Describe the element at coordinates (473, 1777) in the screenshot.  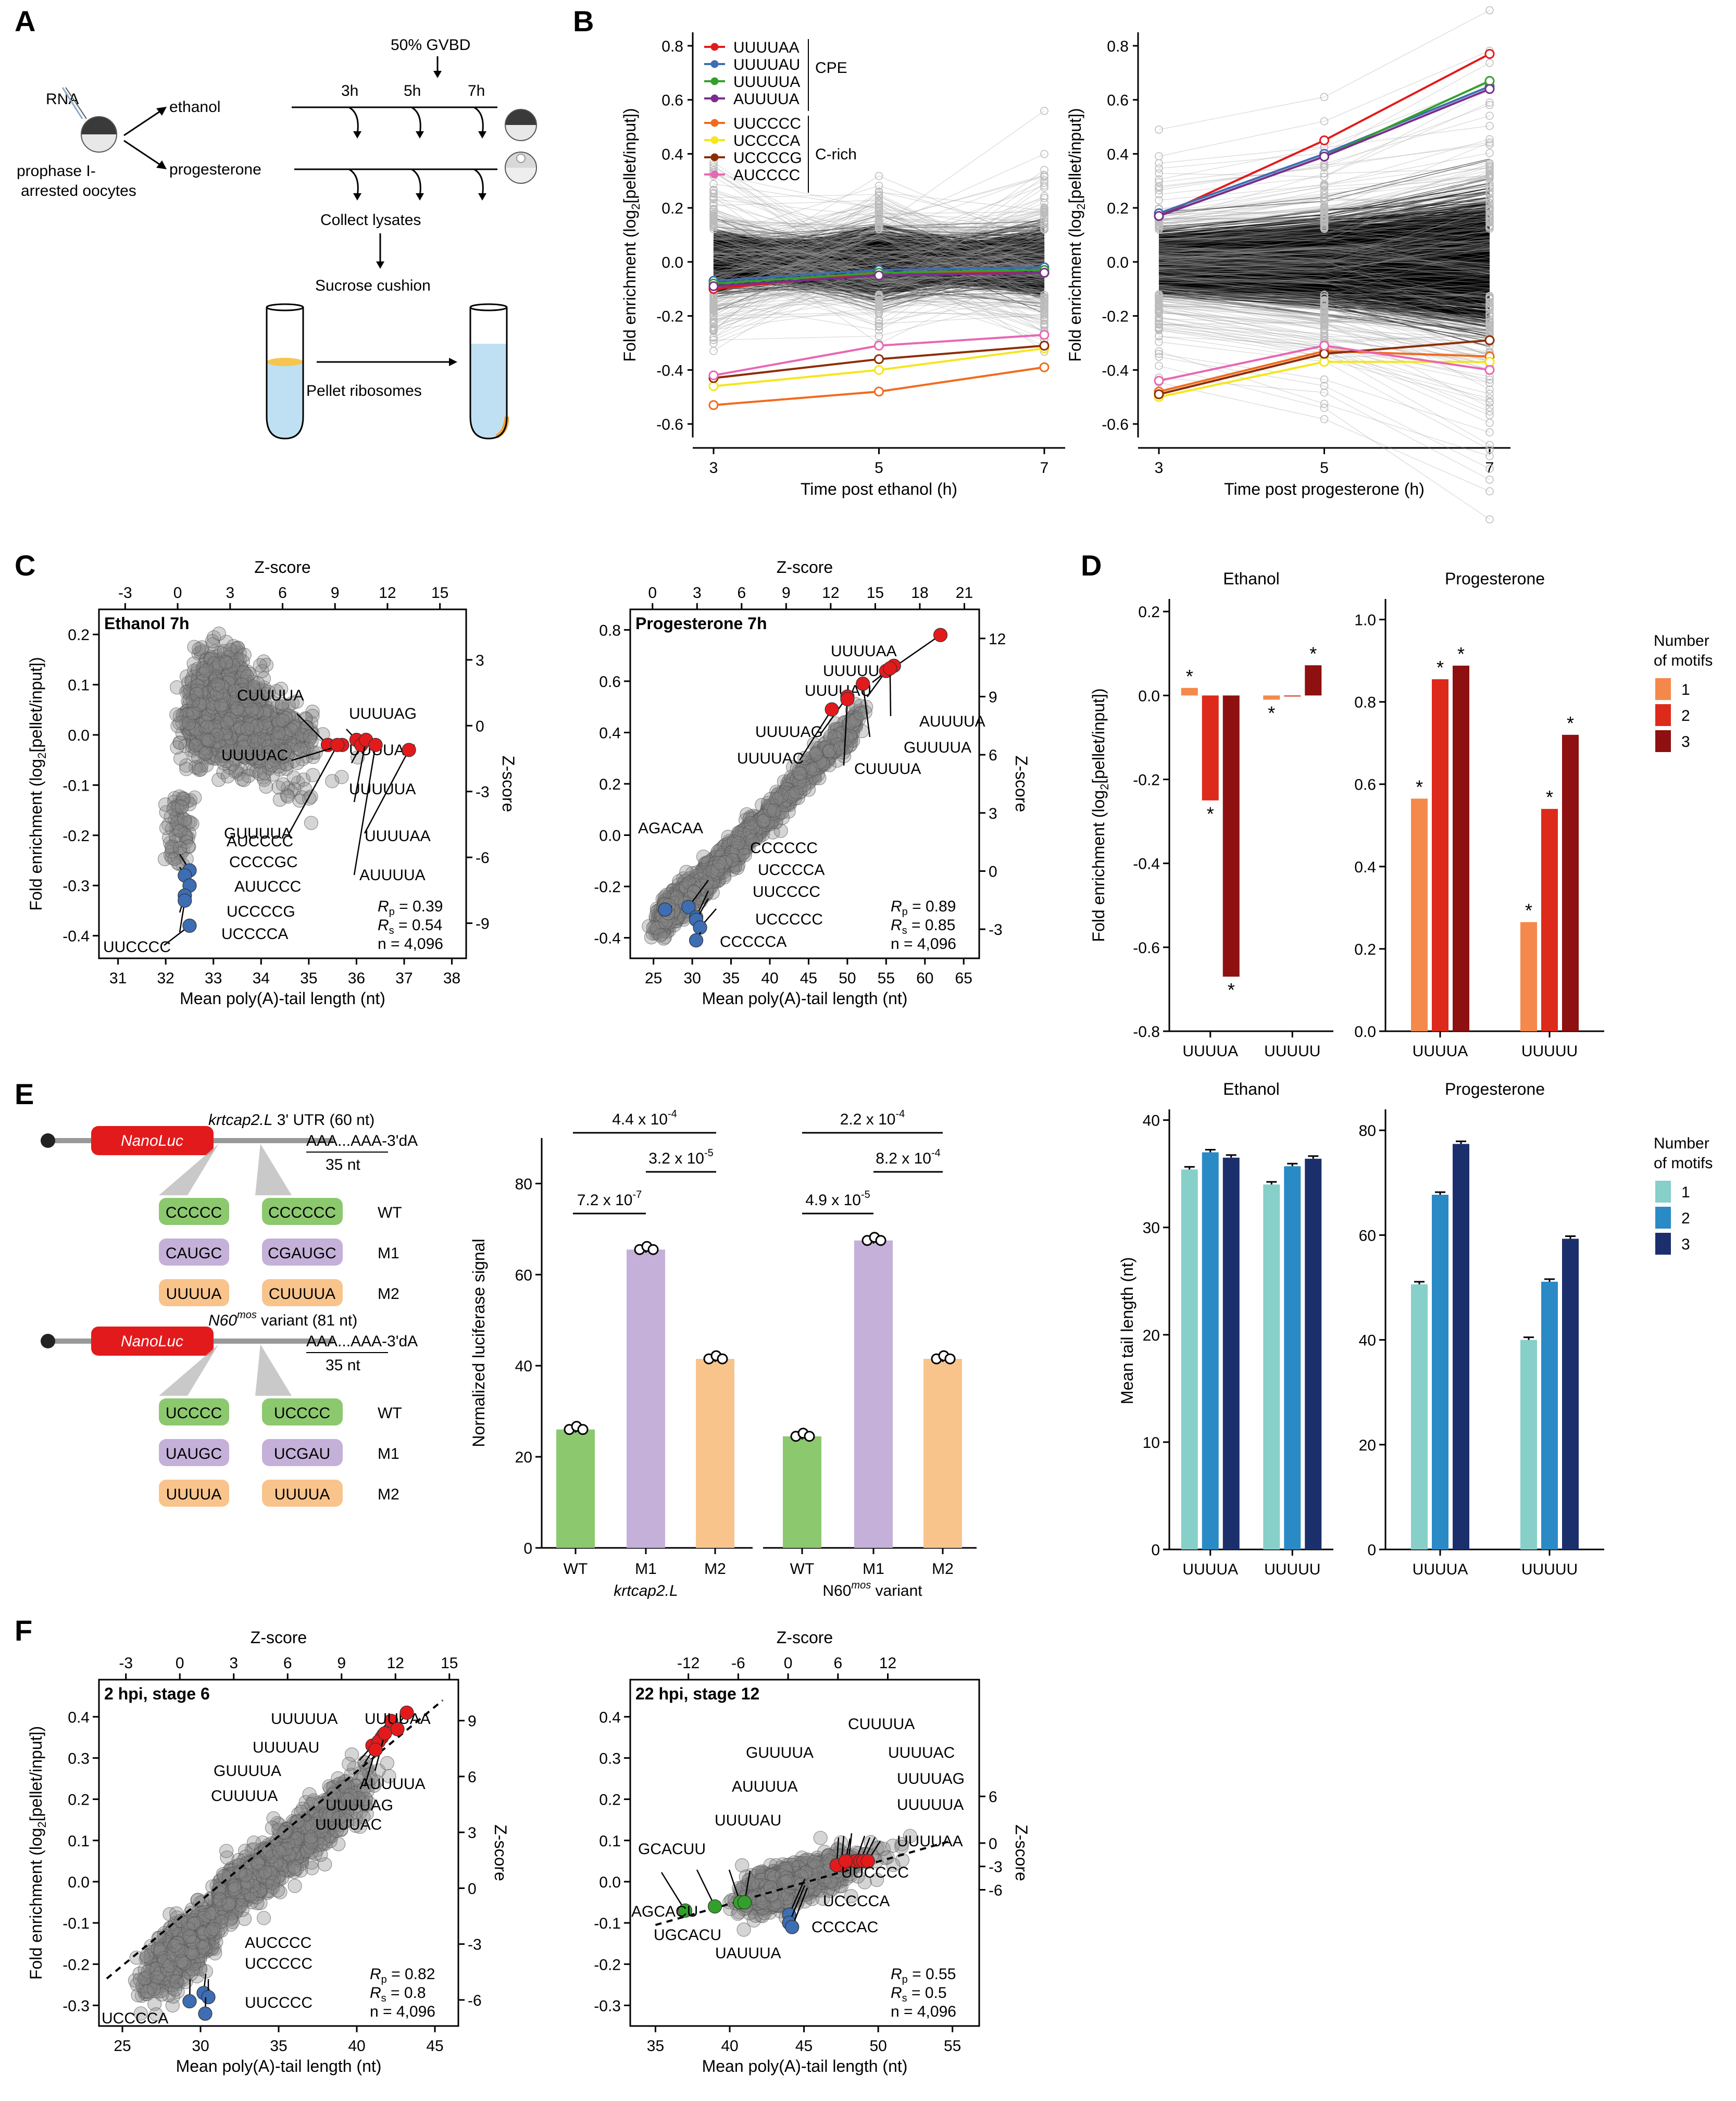
I see `panel-f-left-righttick-label-1: 6` at that location.